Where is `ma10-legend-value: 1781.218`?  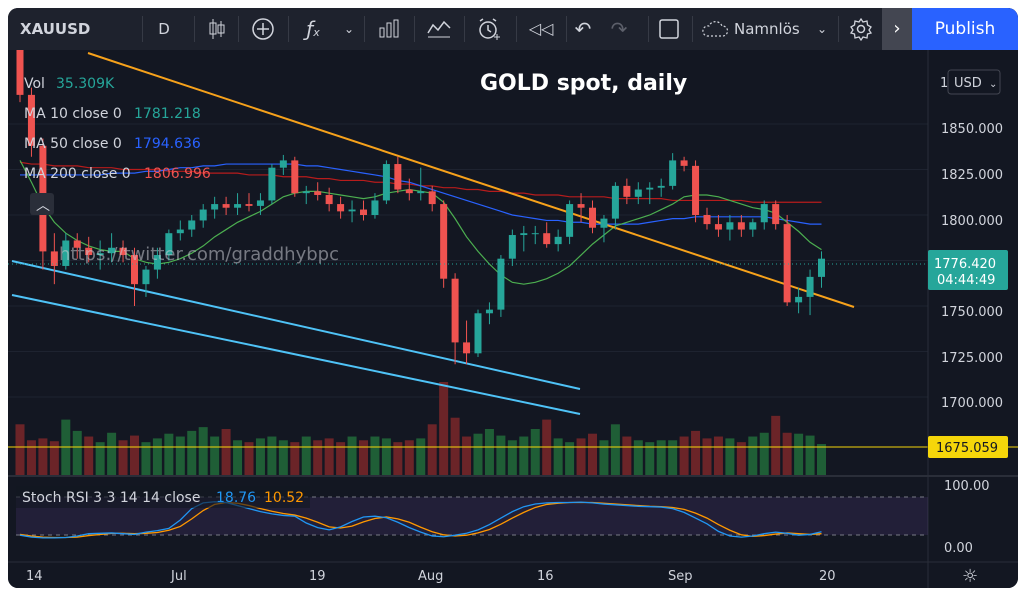 ma10-legend-value: 1781.218 is located at coordinates (167, 114).